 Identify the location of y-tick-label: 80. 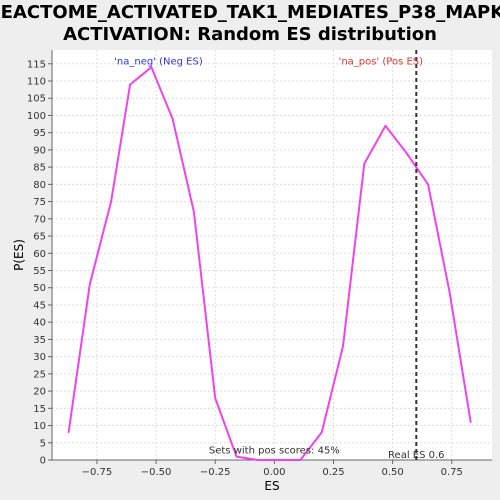
(39, 185).